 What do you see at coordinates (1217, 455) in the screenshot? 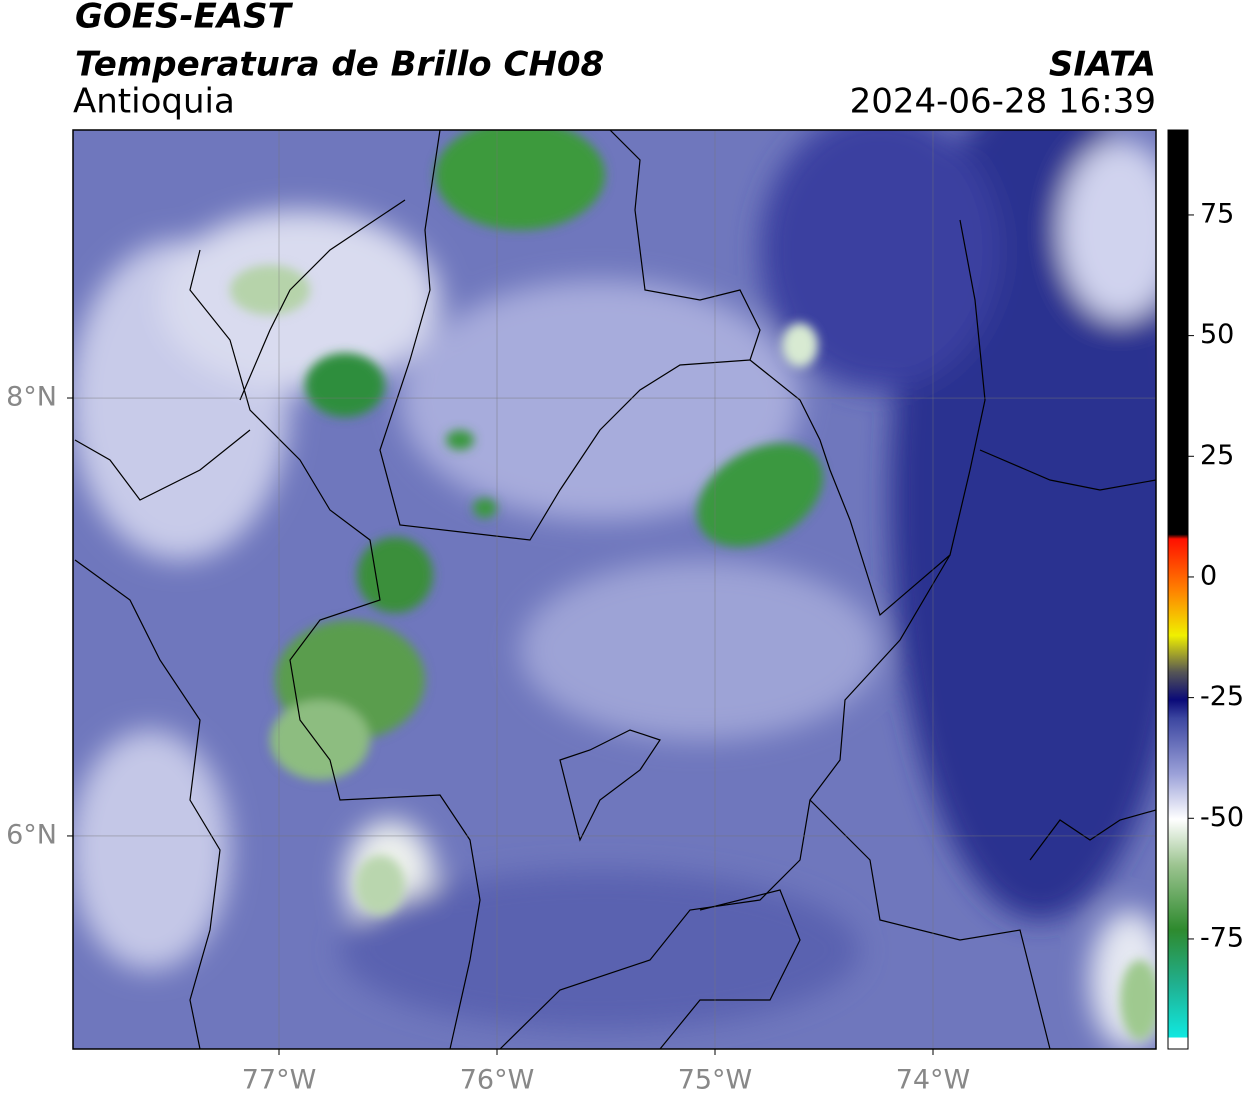
I see `colorbar-tick-label: 25` at bounding box center [1217, 455].